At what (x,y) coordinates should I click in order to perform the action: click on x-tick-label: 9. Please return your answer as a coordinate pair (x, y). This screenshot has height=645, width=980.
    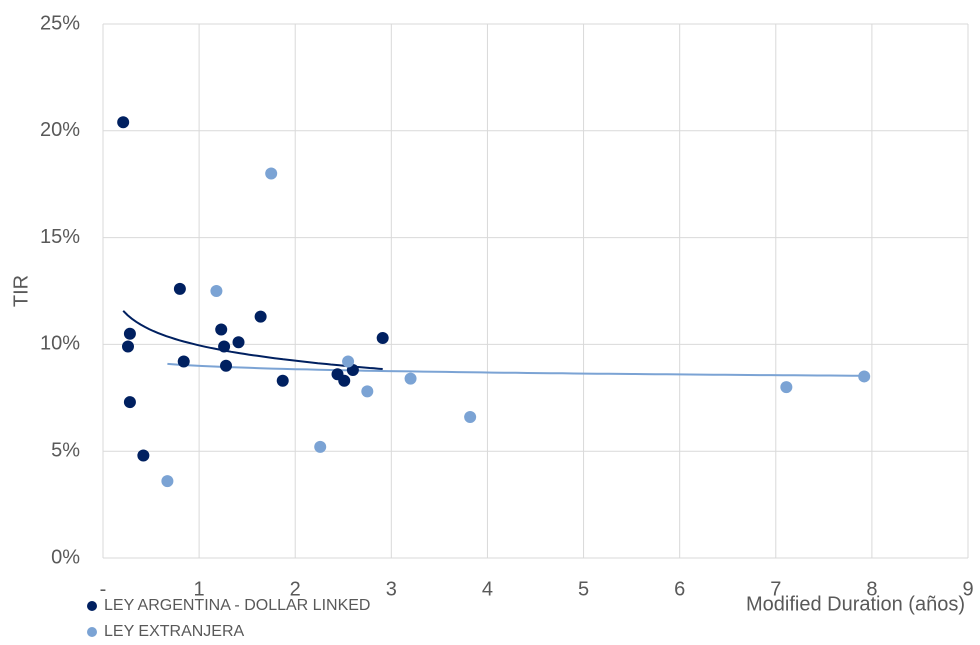
    Looking at the image, I should click on (967, 589).